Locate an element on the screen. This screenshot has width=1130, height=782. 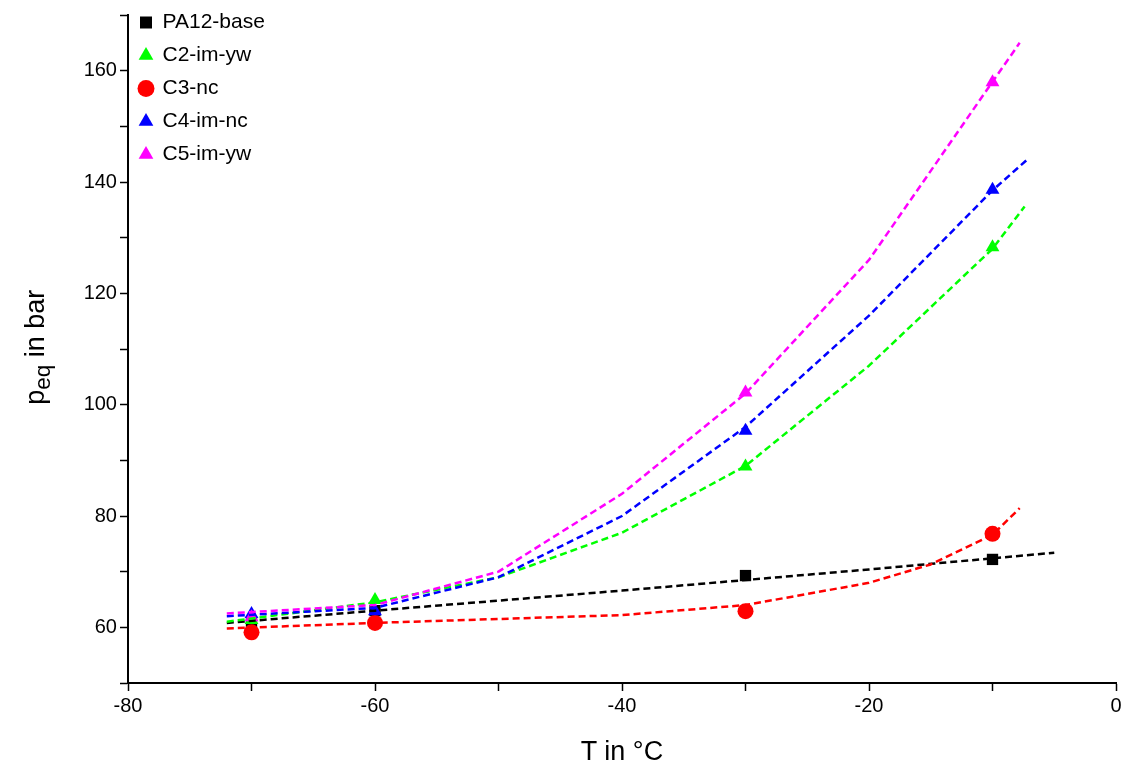
y-tick-label: 60 is located at coordinates (105, 625).